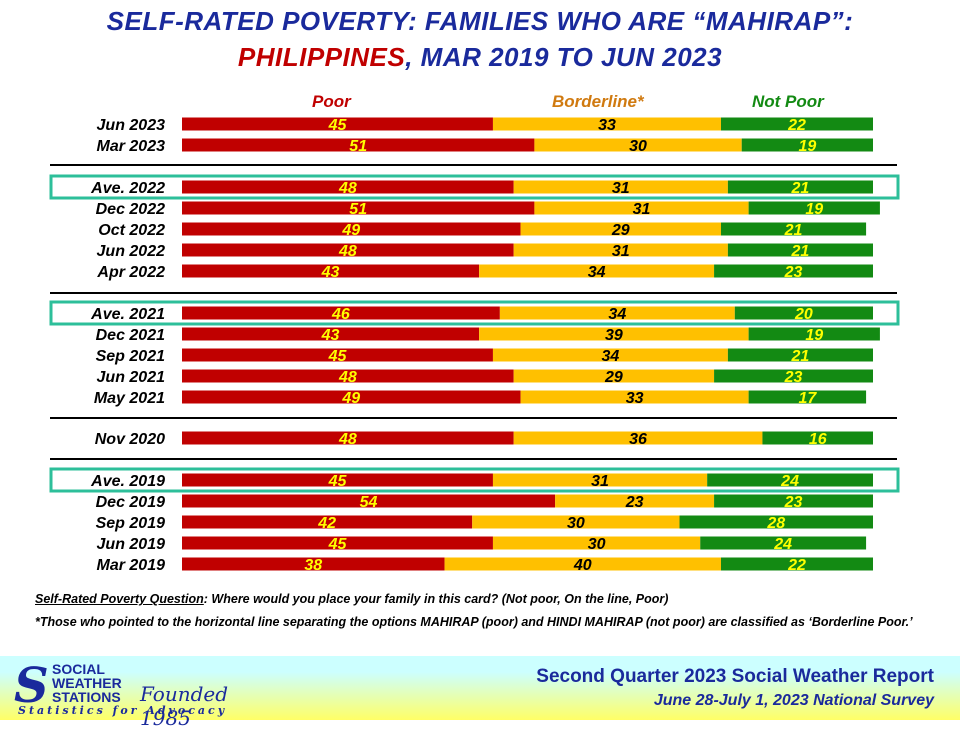 Image resolution: width=960 pixels, height=730 pixels. I want to click on legend-poor: Poor, so click(331, 101).